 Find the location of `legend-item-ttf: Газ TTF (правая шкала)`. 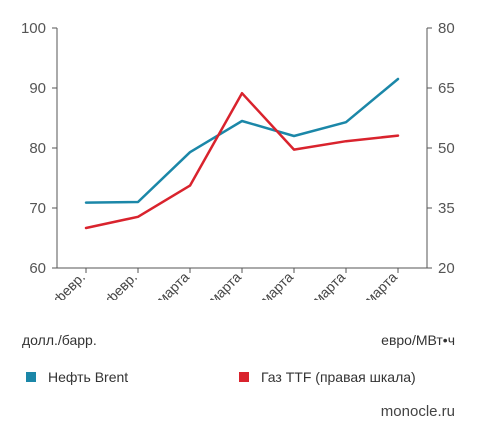

legend-item-ttf: Газ TTF (правая шкала) is located at coordinates (327, 377).